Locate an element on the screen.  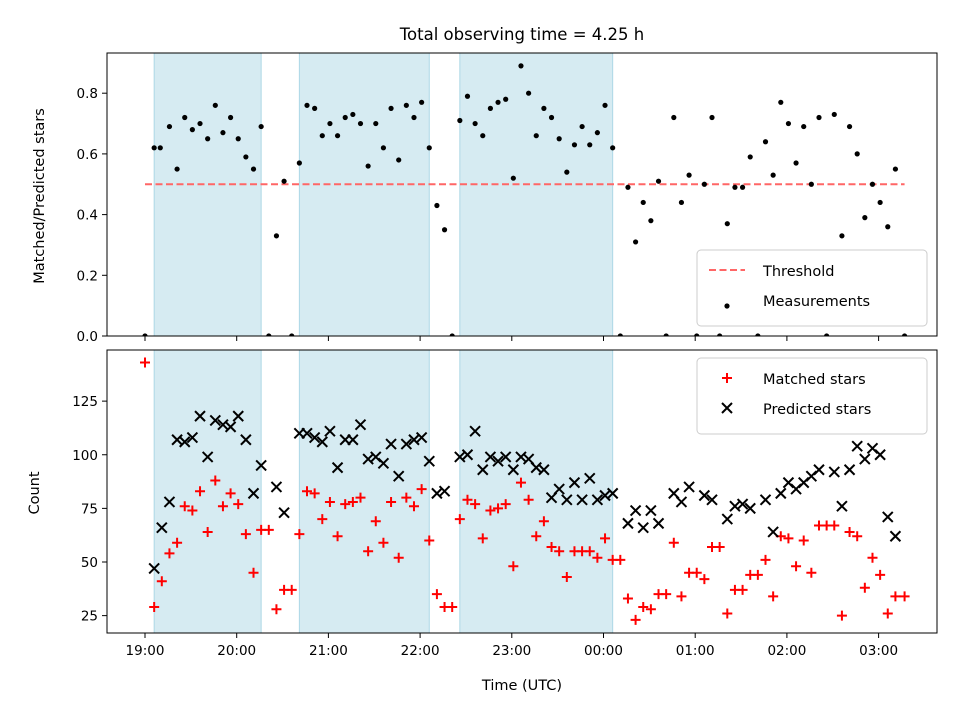
legend-label: Matched stars is located at coordinates (814, 380).